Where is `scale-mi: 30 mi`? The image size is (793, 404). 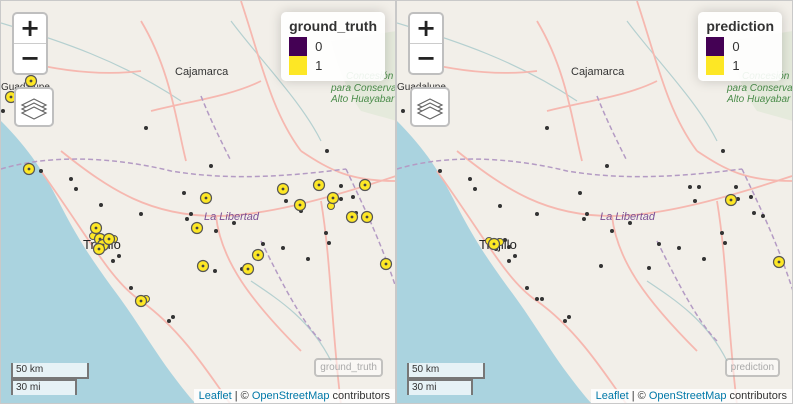
scale-mi: 30 mi is located at coordinates (440, 387).